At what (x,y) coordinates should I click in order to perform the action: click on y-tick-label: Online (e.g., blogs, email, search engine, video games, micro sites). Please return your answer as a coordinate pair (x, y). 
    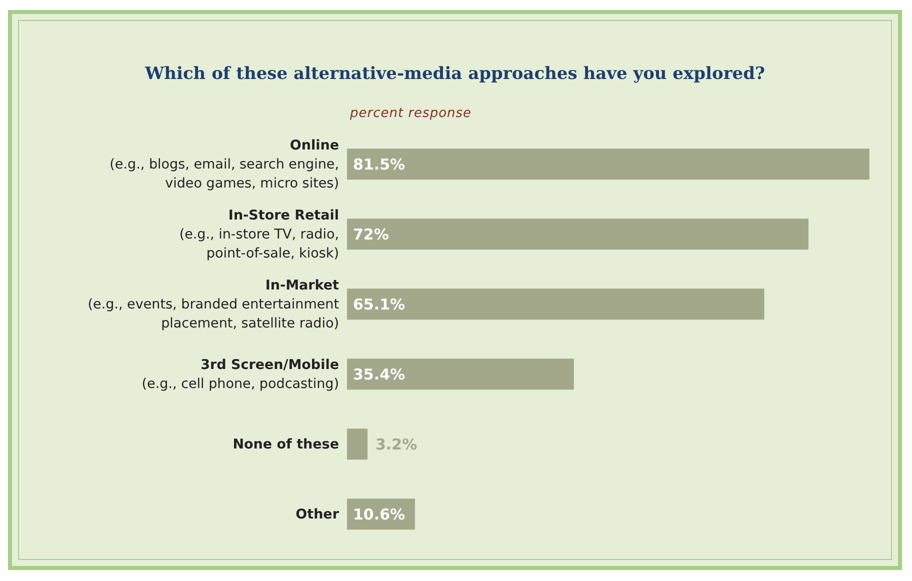
    Looking at the image, I should click on (224, 165).